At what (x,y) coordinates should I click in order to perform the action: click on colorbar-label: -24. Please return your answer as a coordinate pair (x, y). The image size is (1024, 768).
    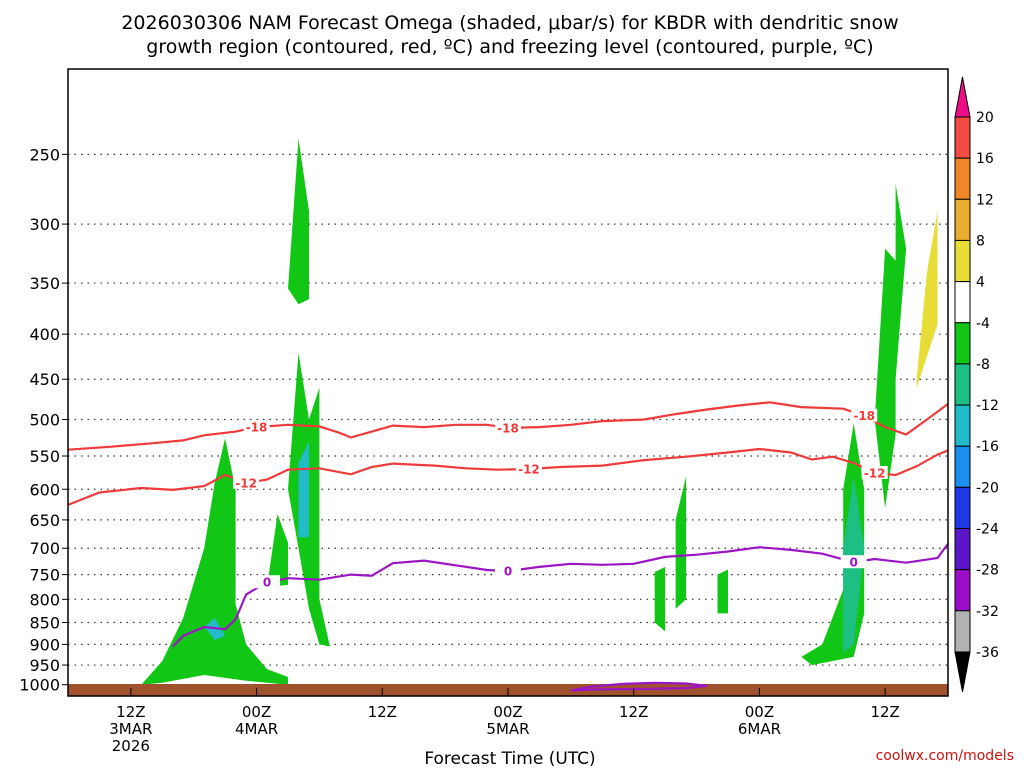
    Looking at the image, I should click on (987, 530).